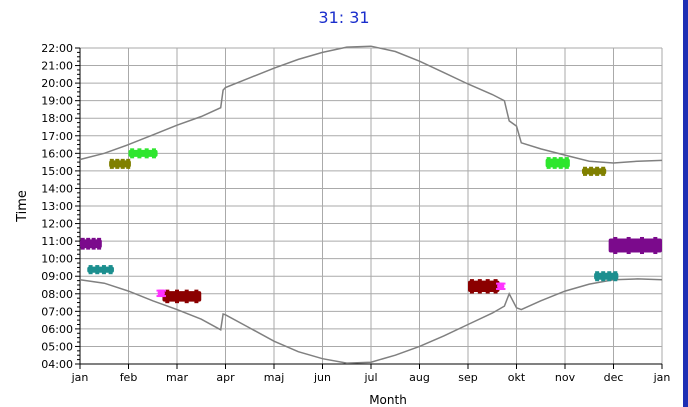 The image size is (688, 407). Describe the element at coordinates (57, 294) in the screenshot. I see `y-tick-label: 08:00` at that location.